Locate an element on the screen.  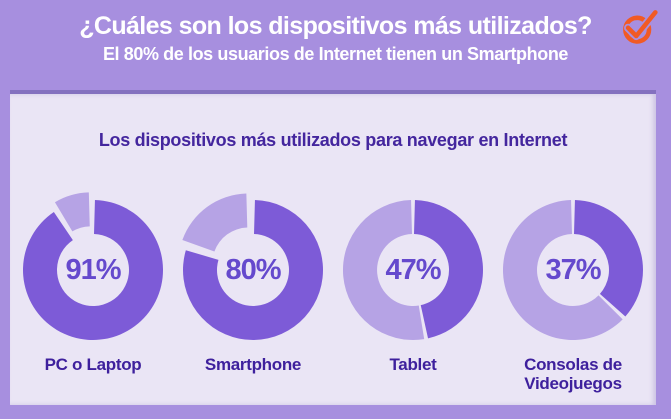
donut-chart: 80% is located at coordinates (253, 270).